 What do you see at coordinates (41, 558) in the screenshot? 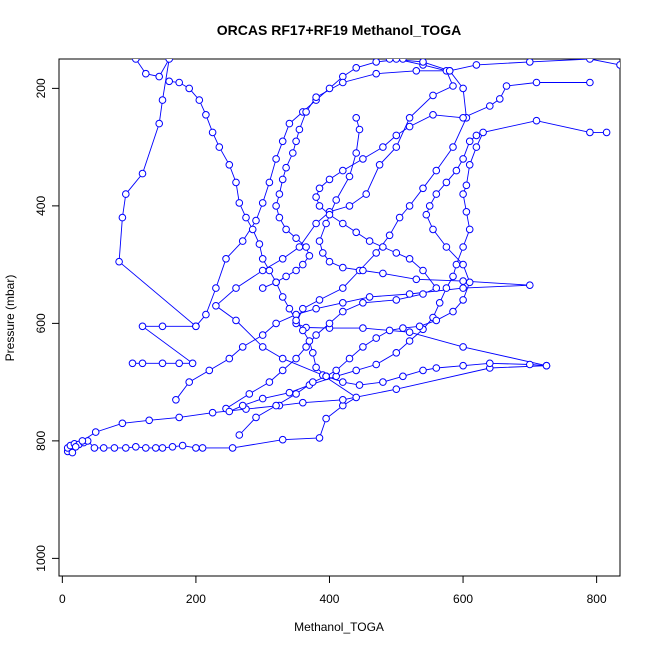
I see `y-tick-label: 1000` at bounding box center [41, 558].